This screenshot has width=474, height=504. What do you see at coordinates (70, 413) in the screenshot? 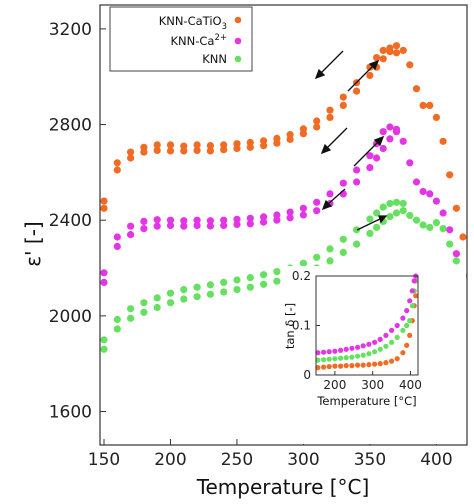
I see `y-tick-label: 1600` at bounding box center [70, 413].